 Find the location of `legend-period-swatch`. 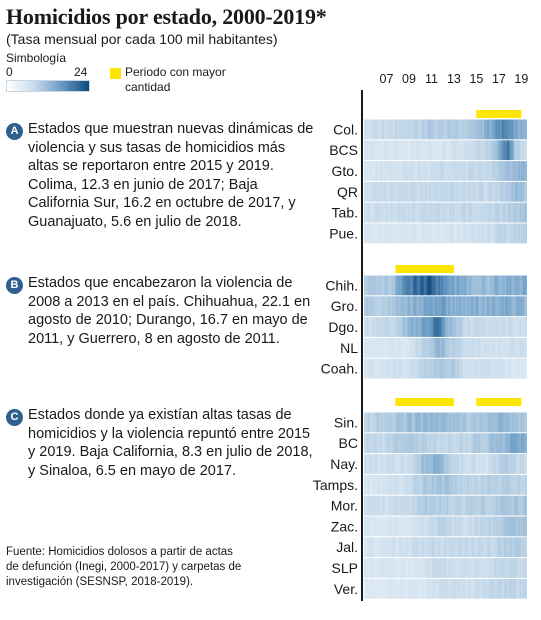

legend-period-swatch is located at coordinates (115, 73).